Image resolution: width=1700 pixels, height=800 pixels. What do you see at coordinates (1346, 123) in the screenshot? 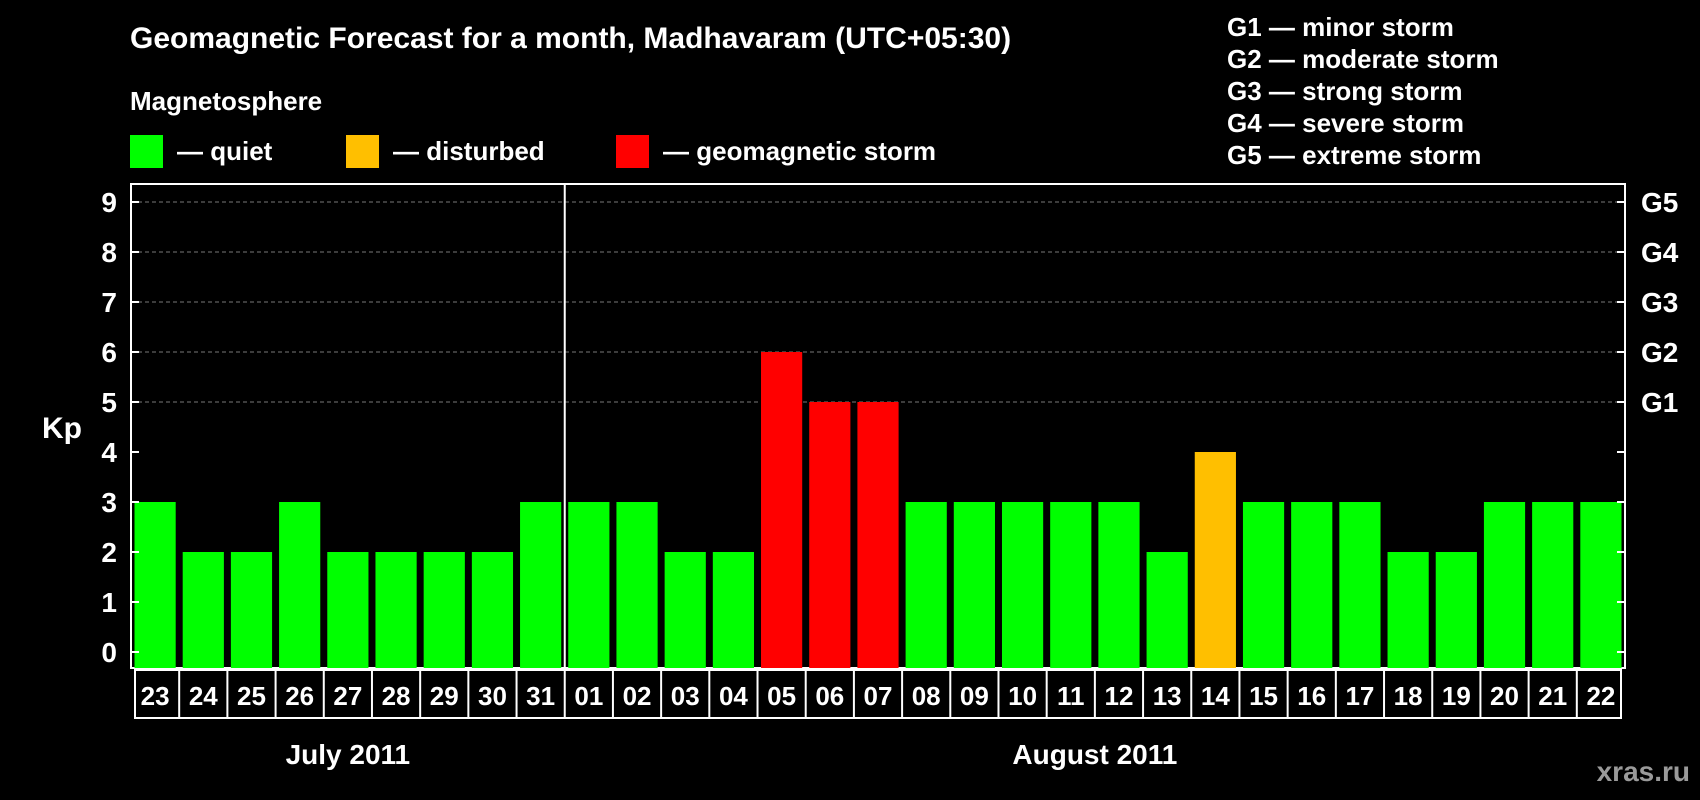
I see `g-legend-g4: G4 — severe storm` at bounding box center [1346, 123].